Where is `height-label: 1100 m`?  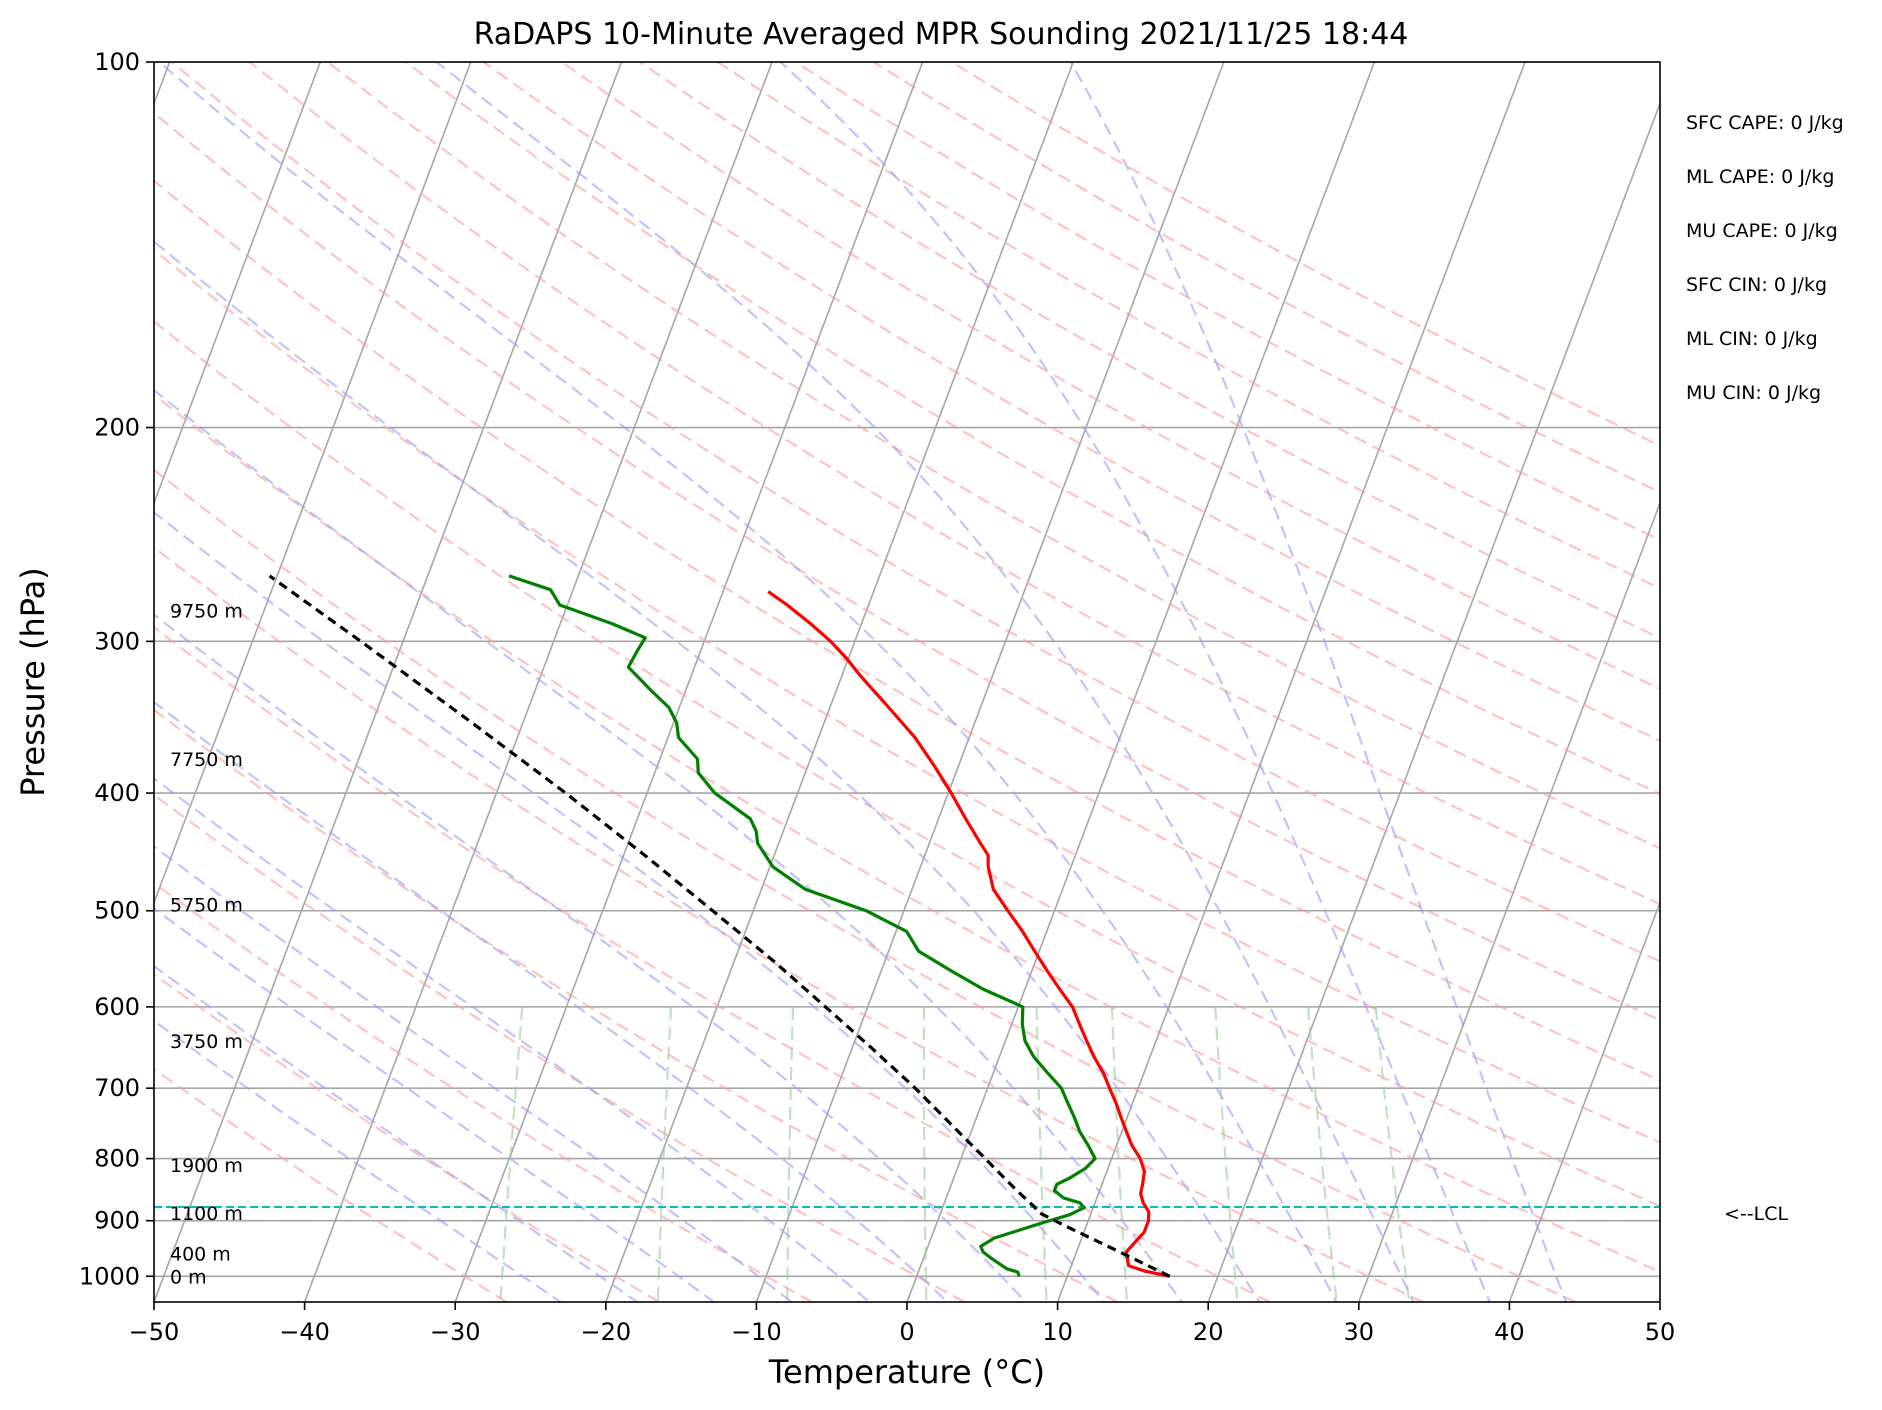 height-label: 1100 m is located at coordinates (206, 1214).